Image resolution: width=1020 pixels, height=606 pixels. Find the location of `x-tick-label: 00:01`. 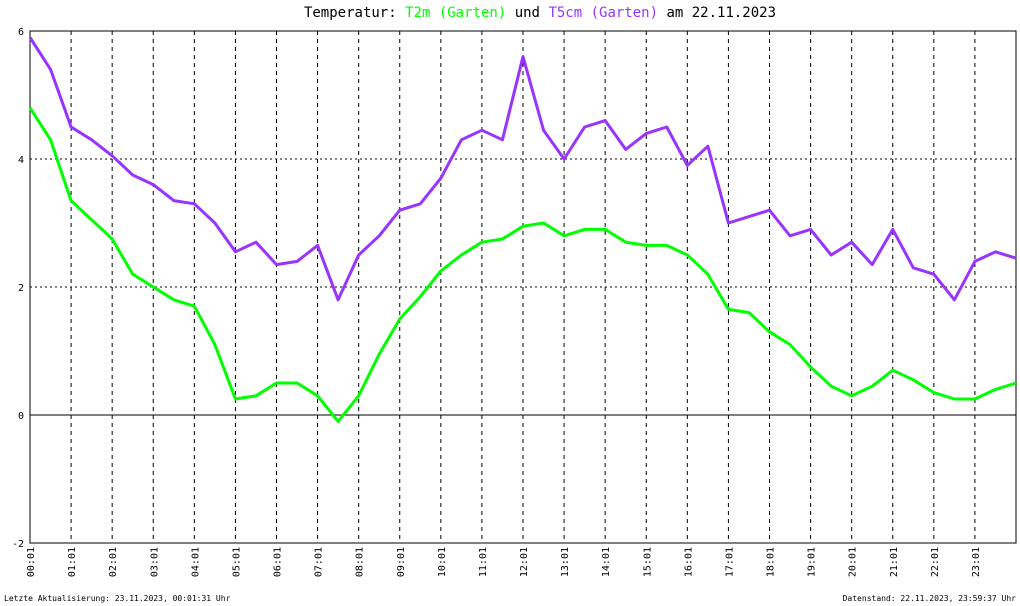

x-tick-label: 00:01 is located at coordinates (31, 562).